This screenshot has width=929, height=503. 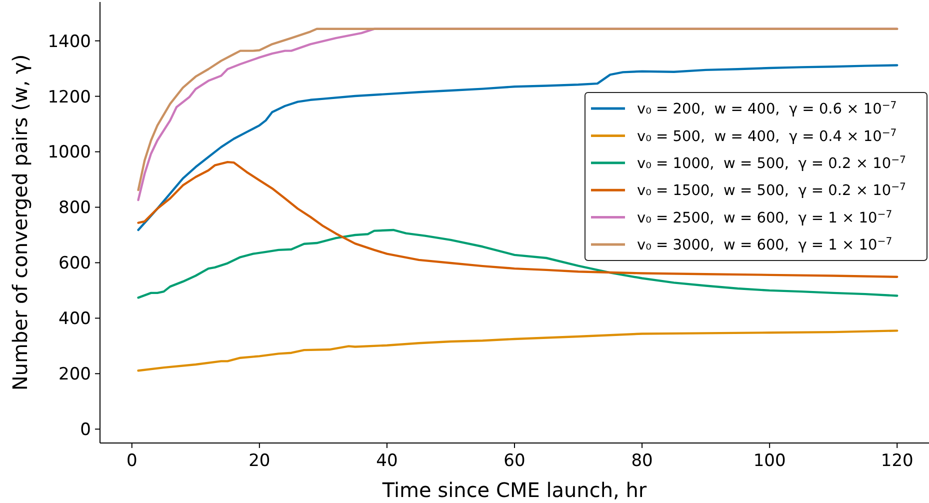 I want to click on y-tick-label: 1000, so click(x=69, y=152).